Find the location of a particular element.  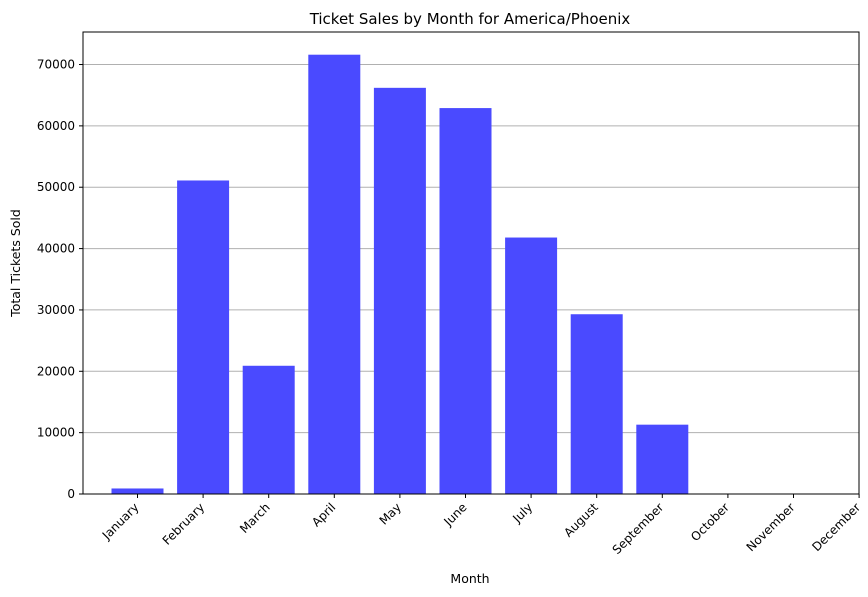

bar-july is located at coordinates (531, 365).